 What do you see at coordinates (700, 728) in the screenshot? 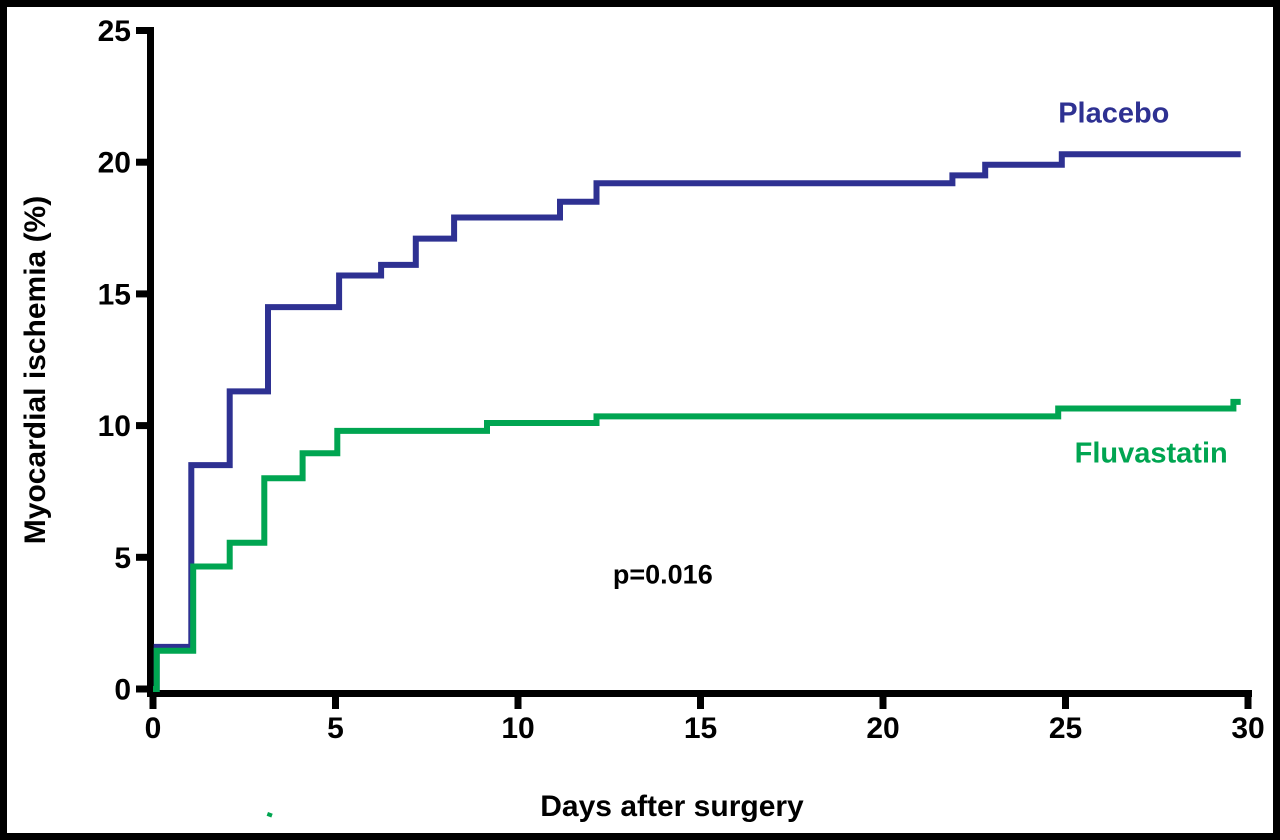
I see `x-tick-label: 15` at bounding box center [700, 728].